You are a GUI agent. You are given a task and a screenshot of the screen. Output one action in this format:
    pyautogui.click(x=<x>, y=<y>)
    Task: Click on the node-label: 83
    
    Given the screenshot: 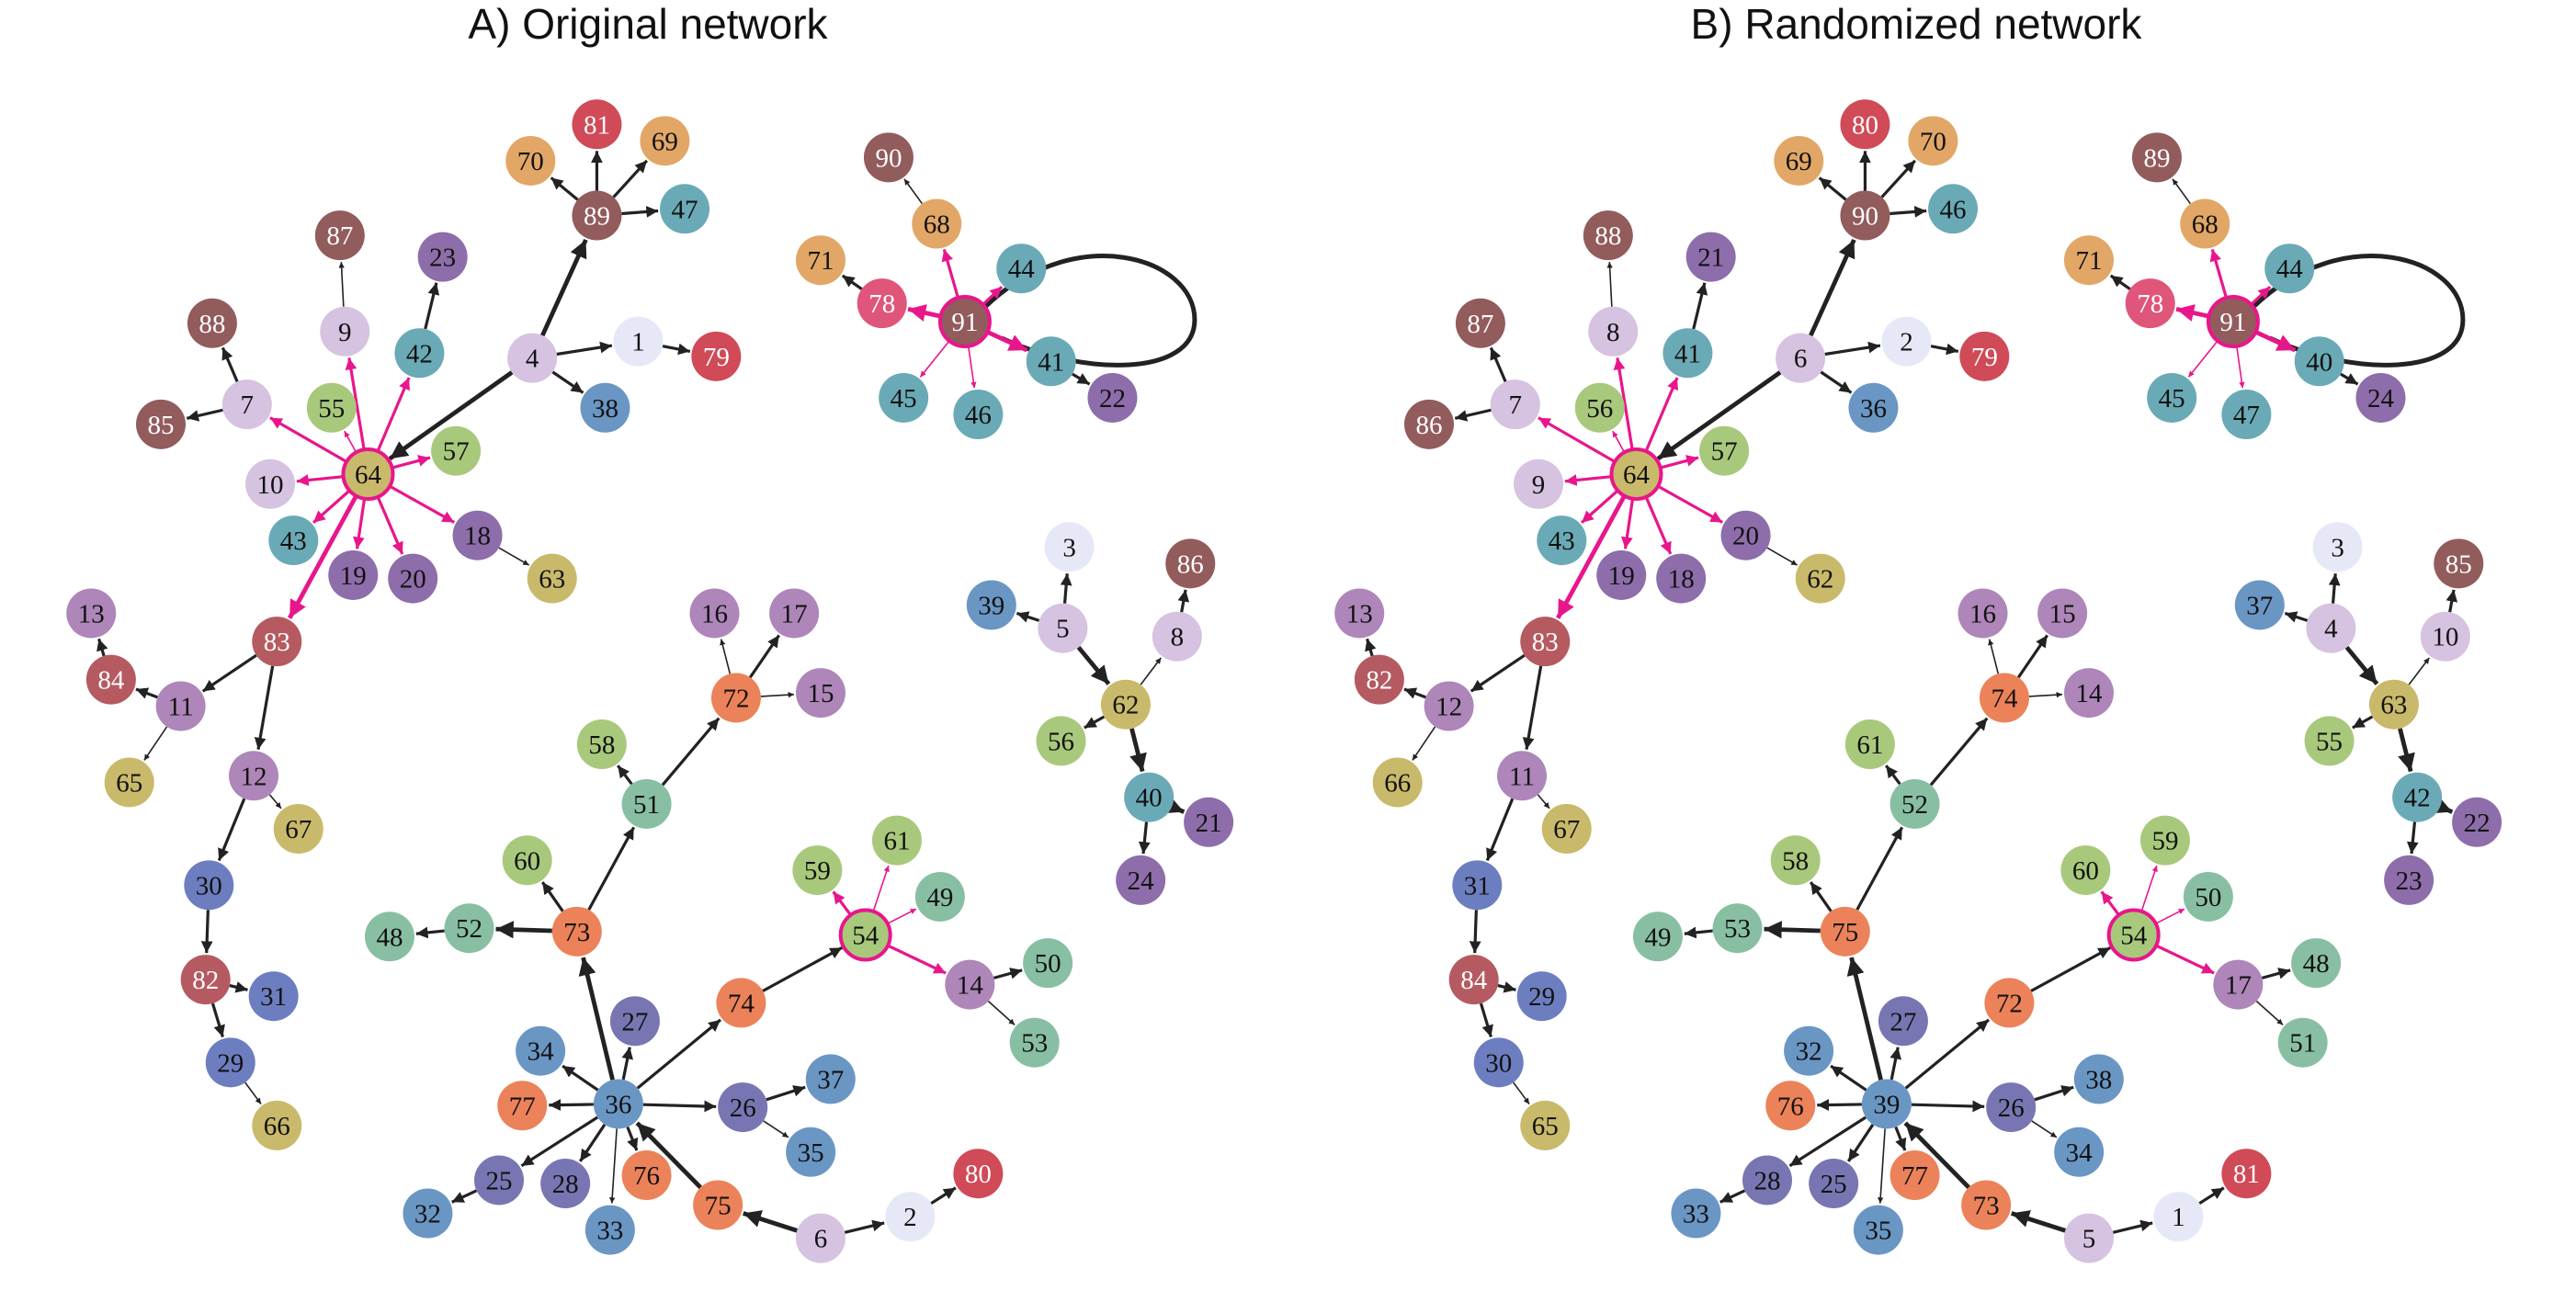 What is the action you would take?
    pyautogui.click(x=1545, y=643)
    